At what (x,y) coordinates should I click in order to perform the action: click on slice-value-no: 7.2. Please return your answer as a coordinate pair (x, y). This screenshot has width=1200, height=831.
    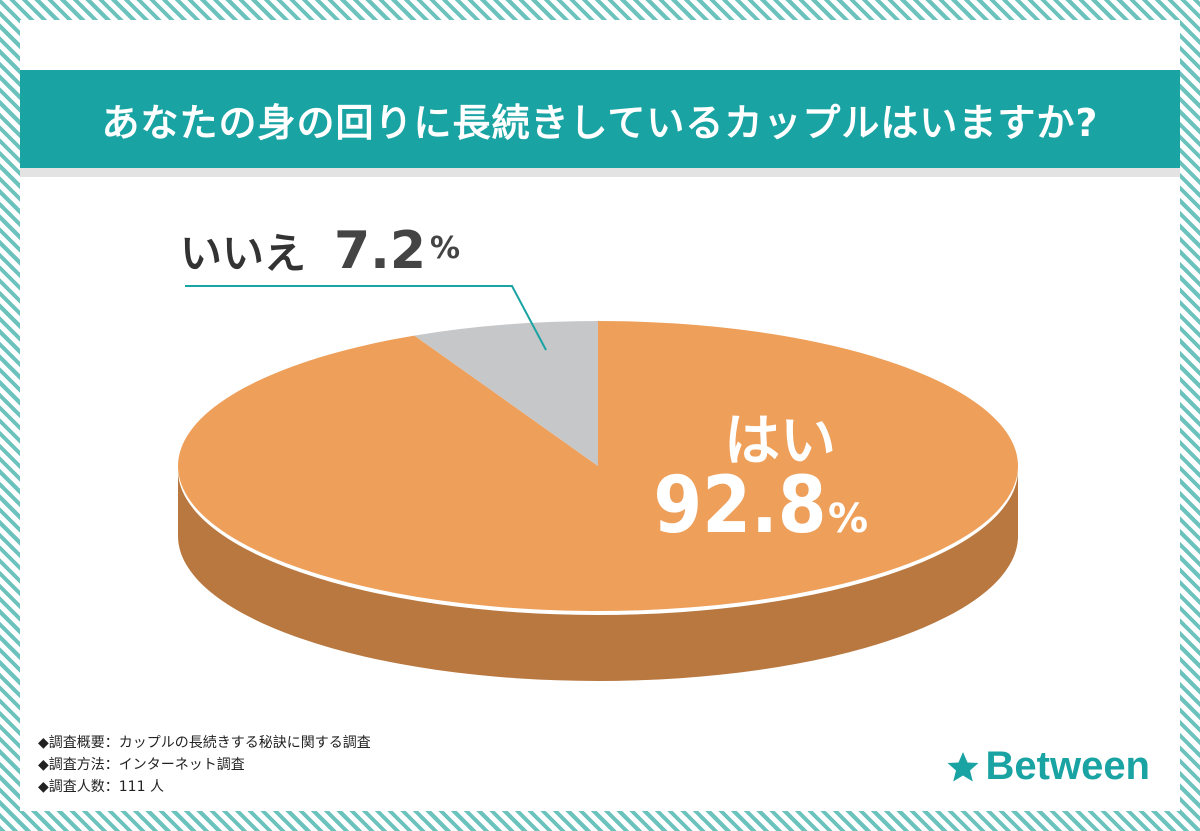
    Looking at the image, I should click on (380, 251).